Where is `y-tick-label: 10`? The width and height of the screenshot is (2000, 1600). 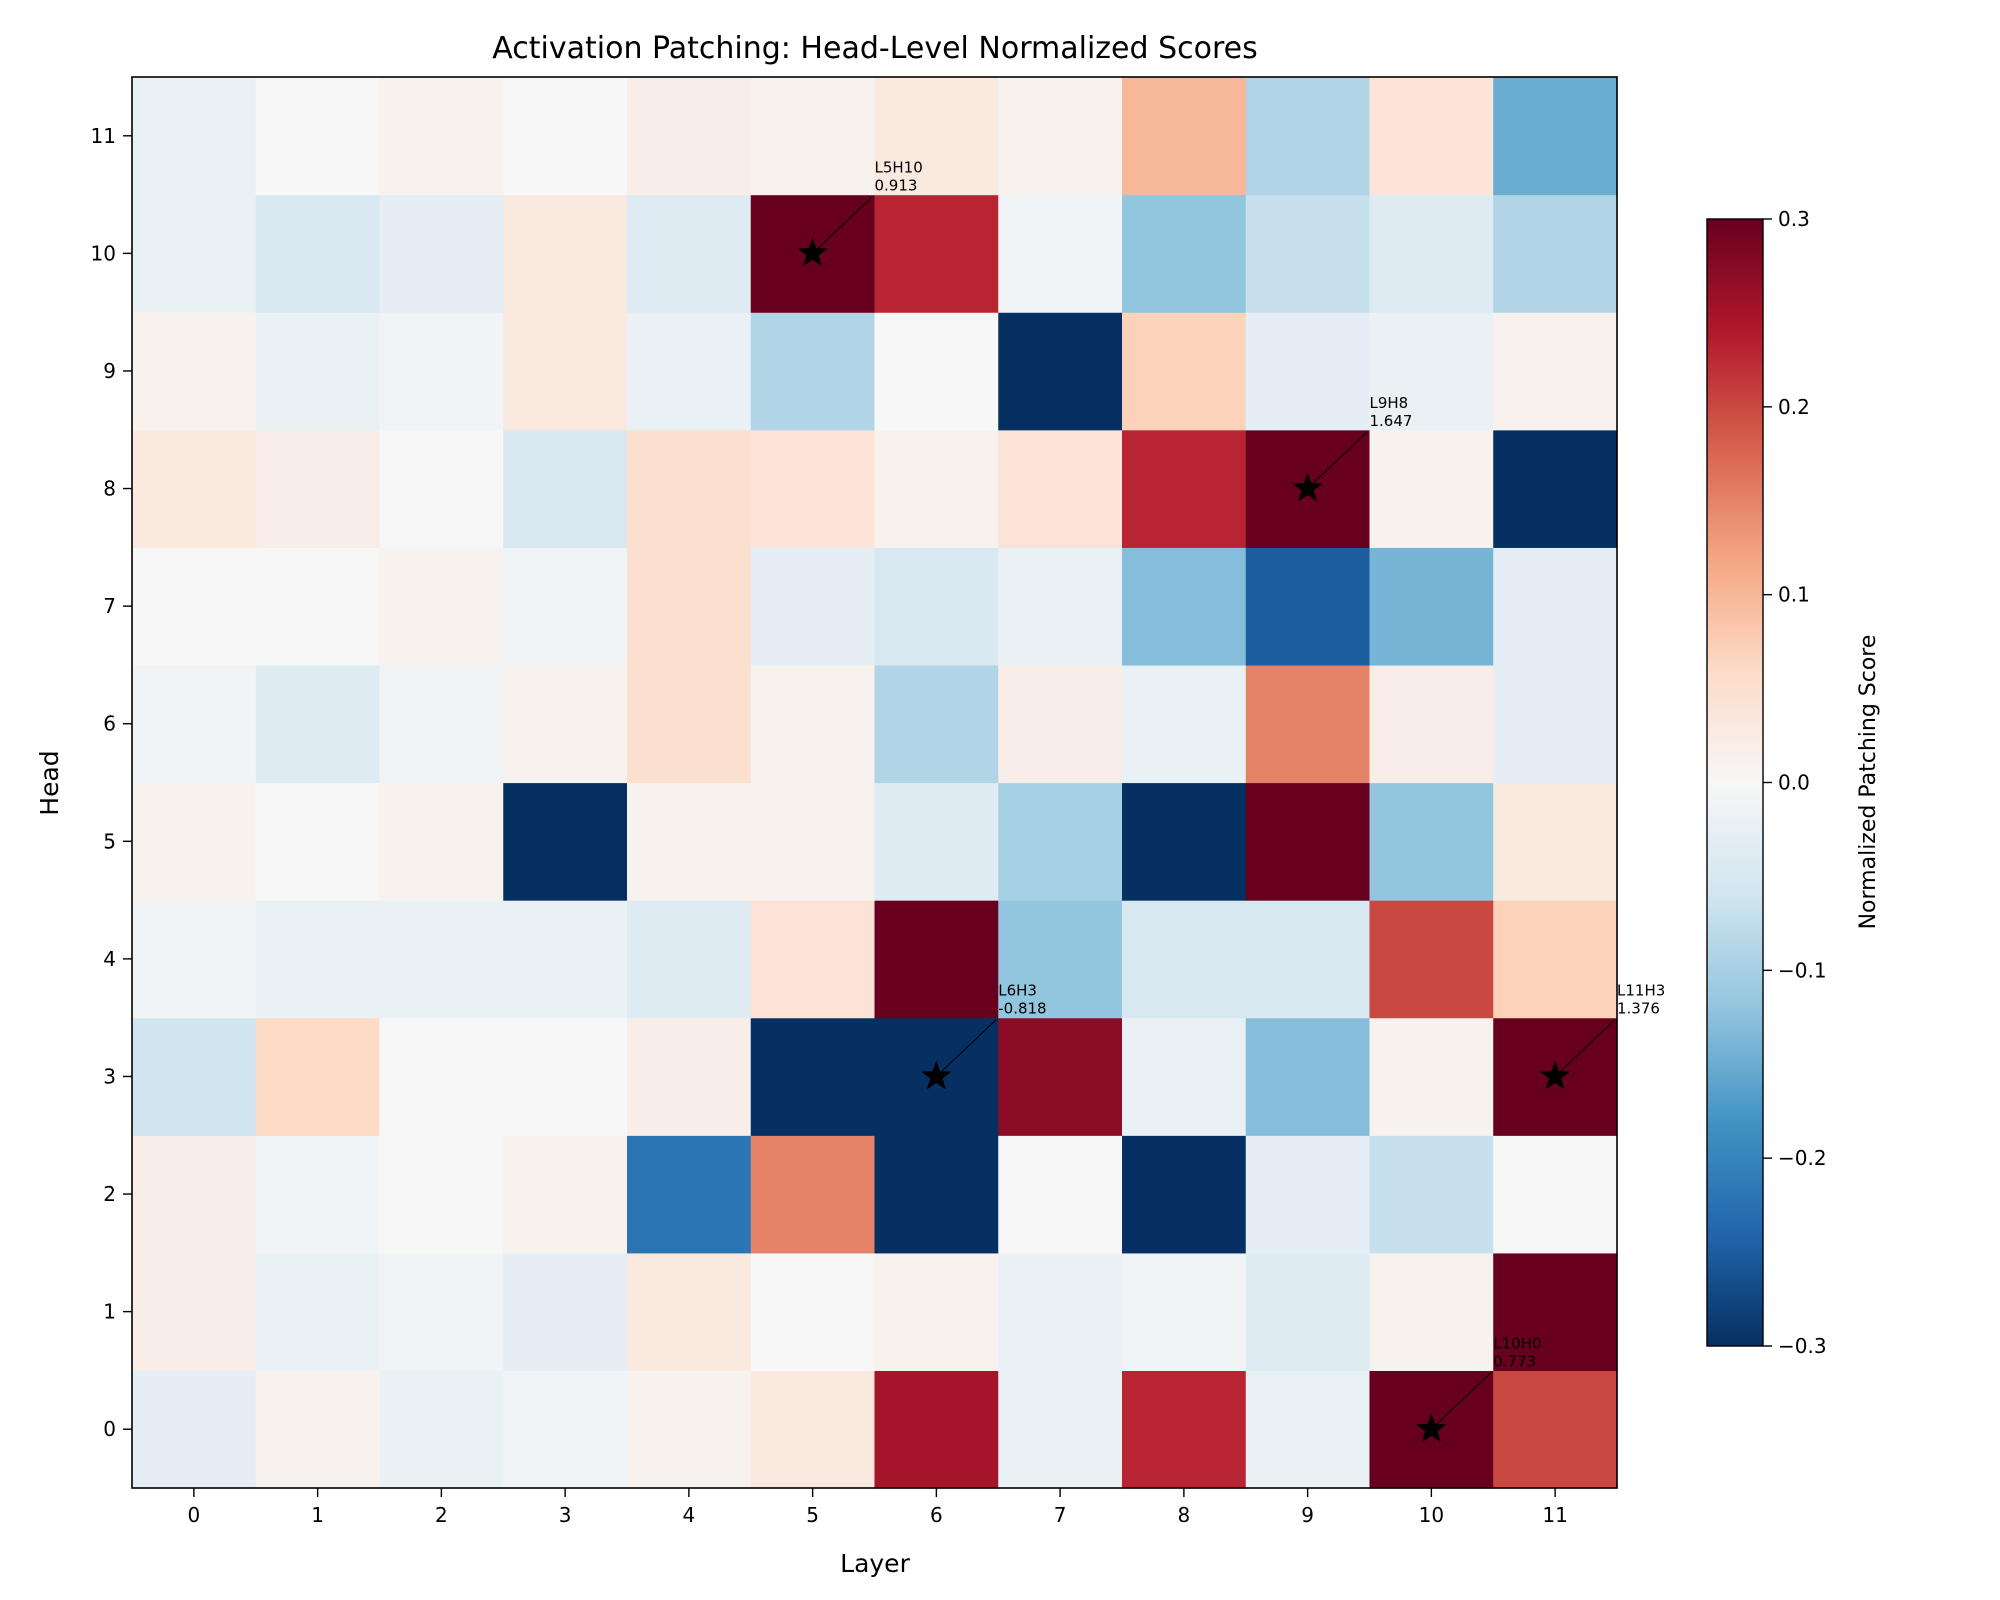 y-tick-label: 10 is located at coordinates (103, 253).